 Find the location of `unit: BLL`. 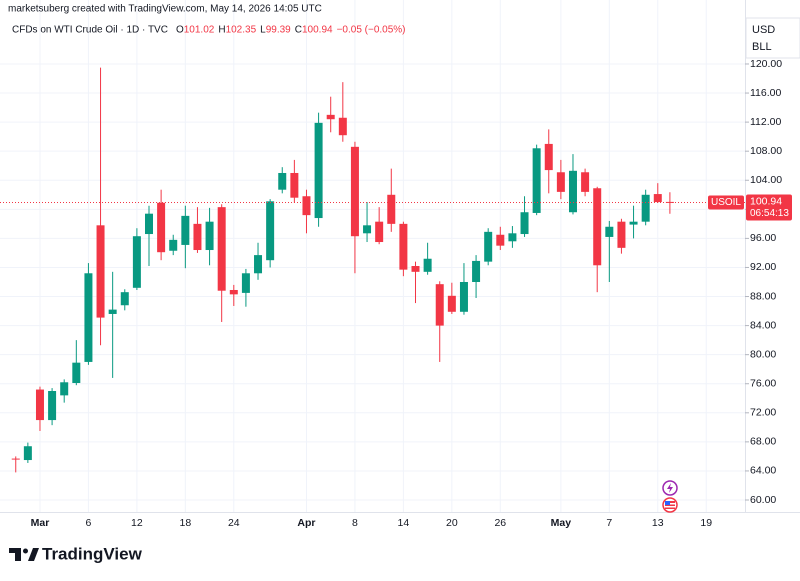

unit: BLL is located at coordinates (762, 47).